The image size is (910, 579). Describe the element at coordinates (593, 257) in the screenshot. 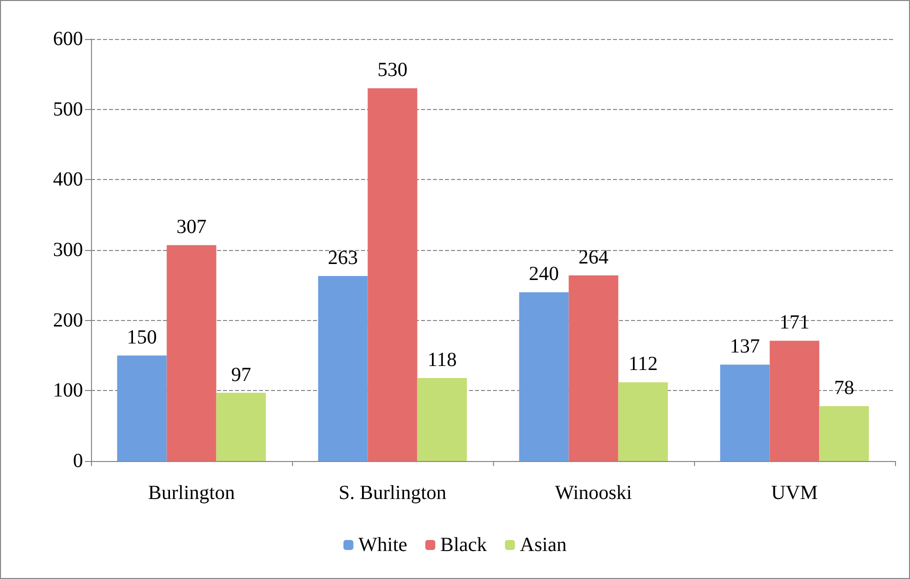

I see `data-label: 264` at that location.